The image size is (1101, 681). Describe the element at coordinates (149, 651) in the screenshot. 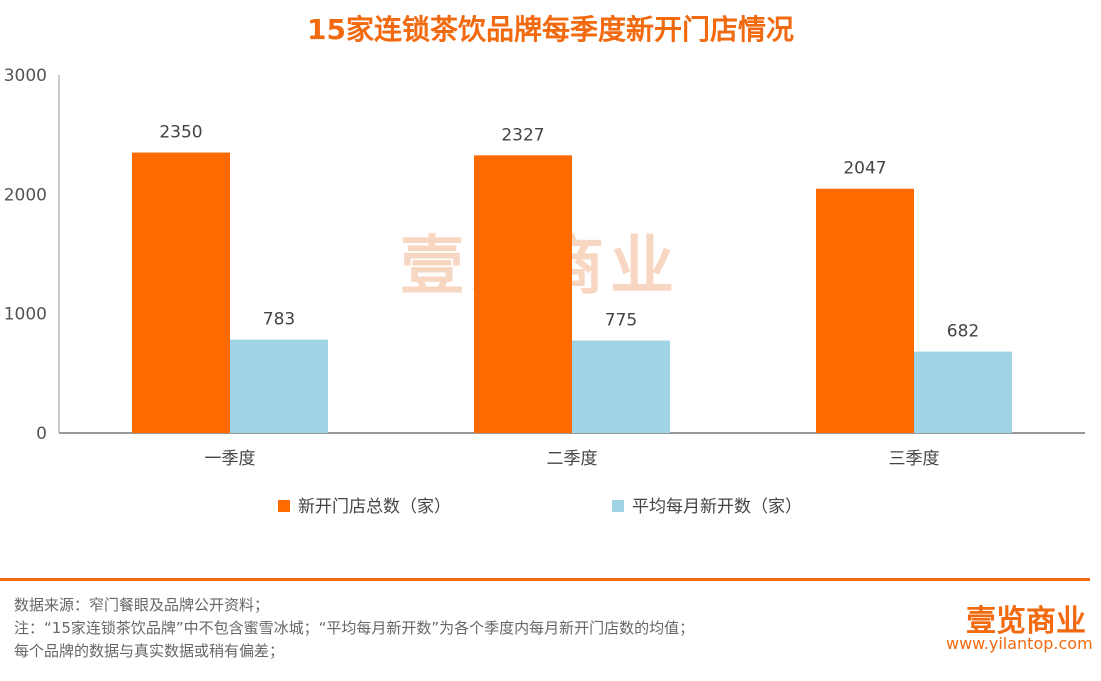

I see `footer-disclaimer: 每个品牌的数据与真实数据或稍有偏差；` at that location.